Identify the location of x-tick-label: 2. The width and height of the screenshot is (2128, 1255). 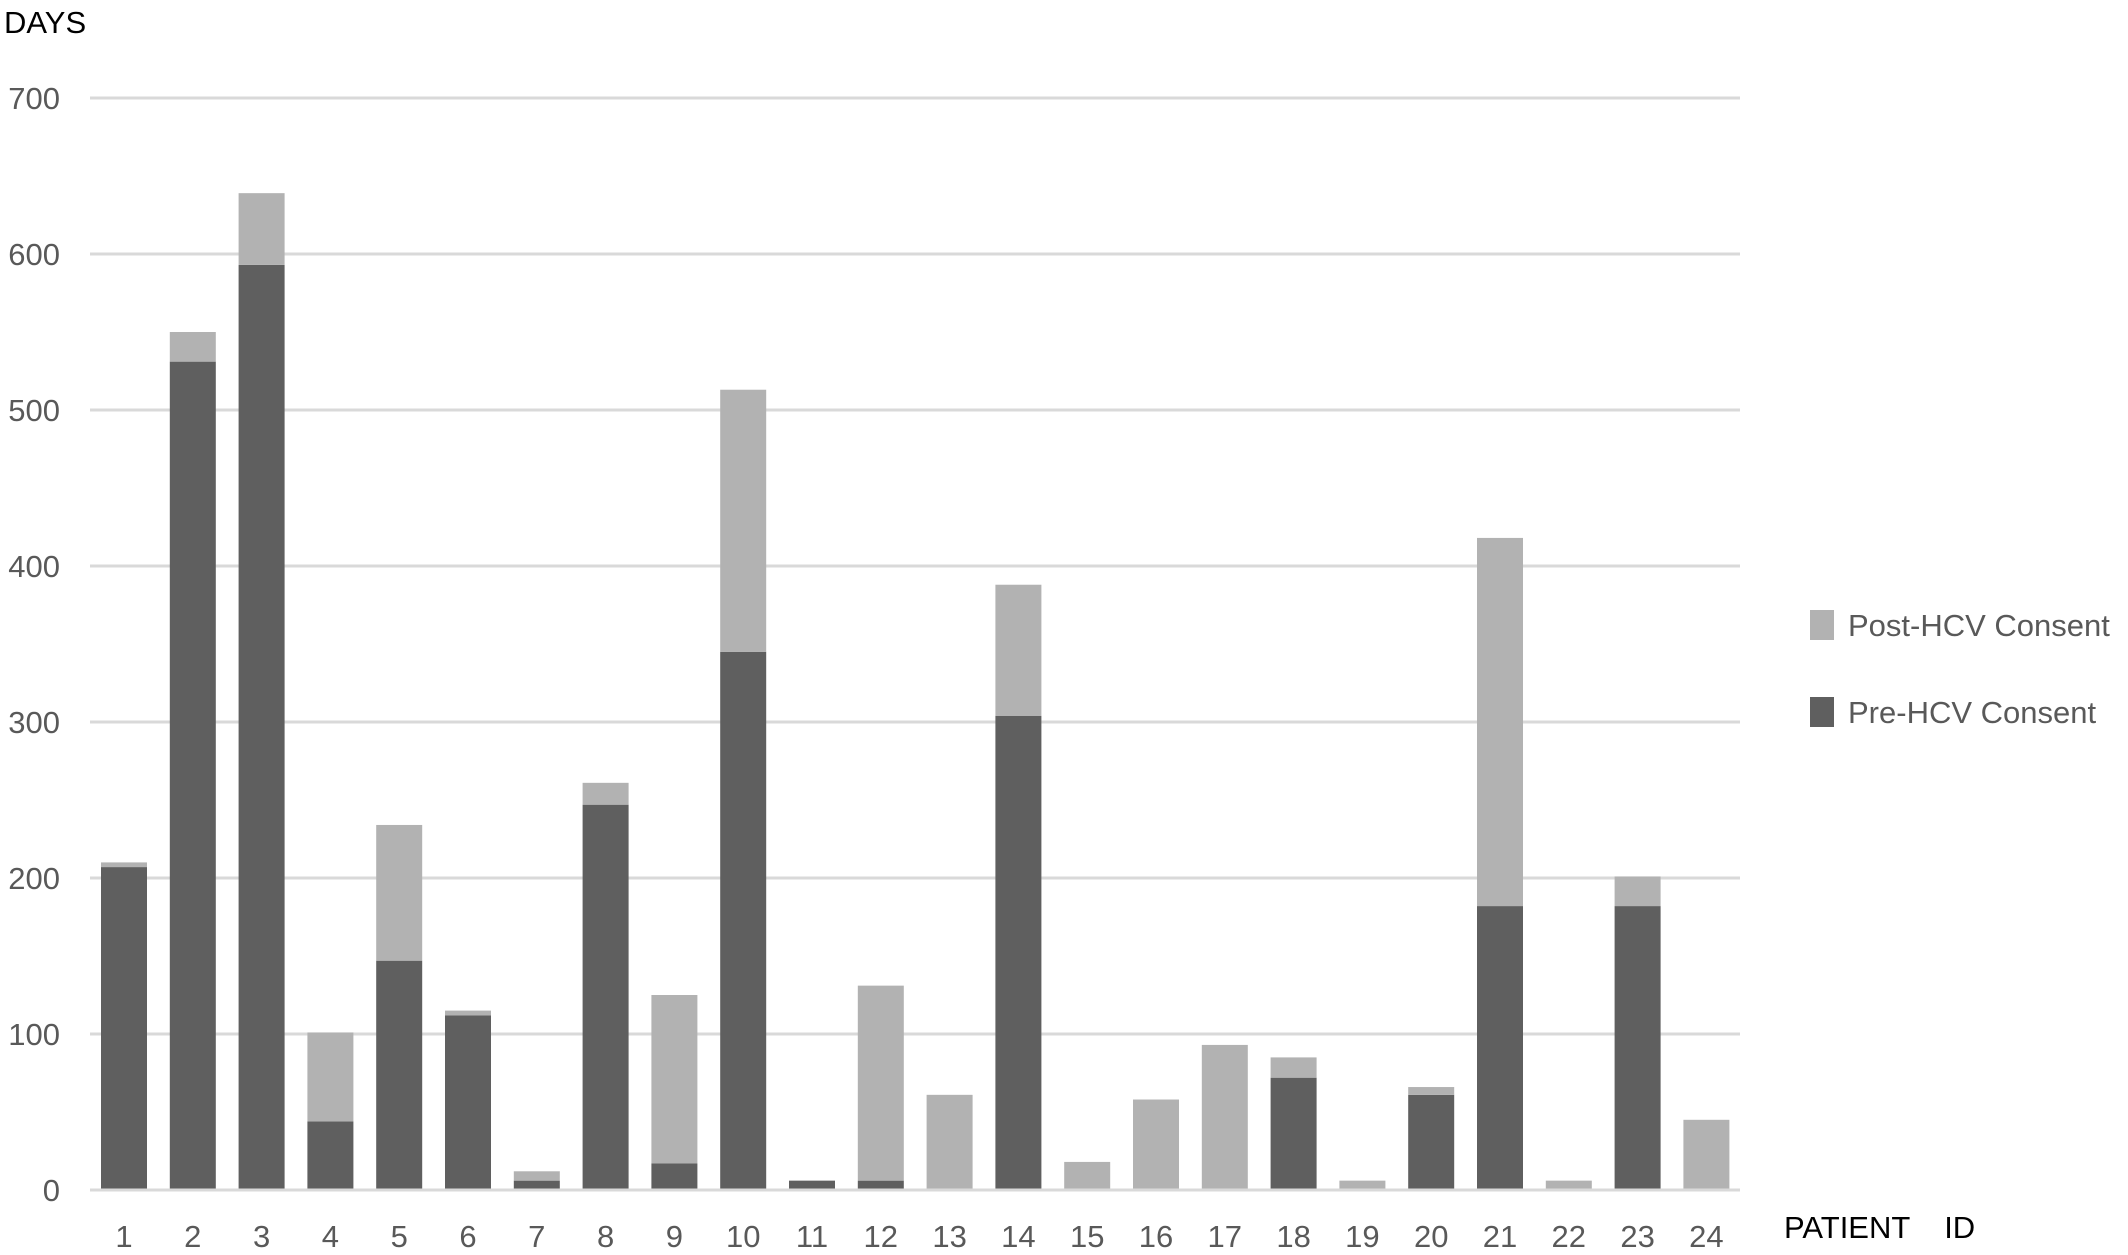
(192, 1236).